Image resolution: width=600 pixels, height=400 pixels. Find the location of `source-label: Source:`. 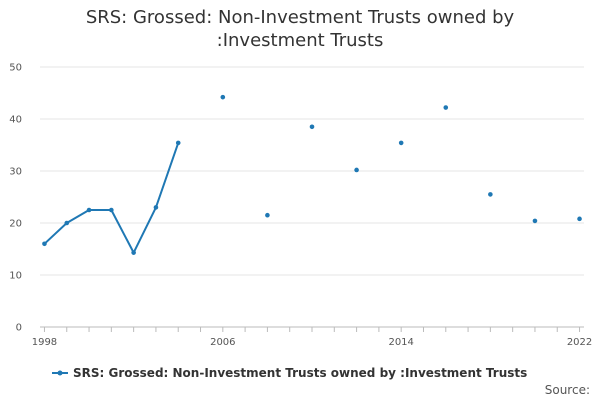

source-label: Source: is located at coordinates (567, 390).